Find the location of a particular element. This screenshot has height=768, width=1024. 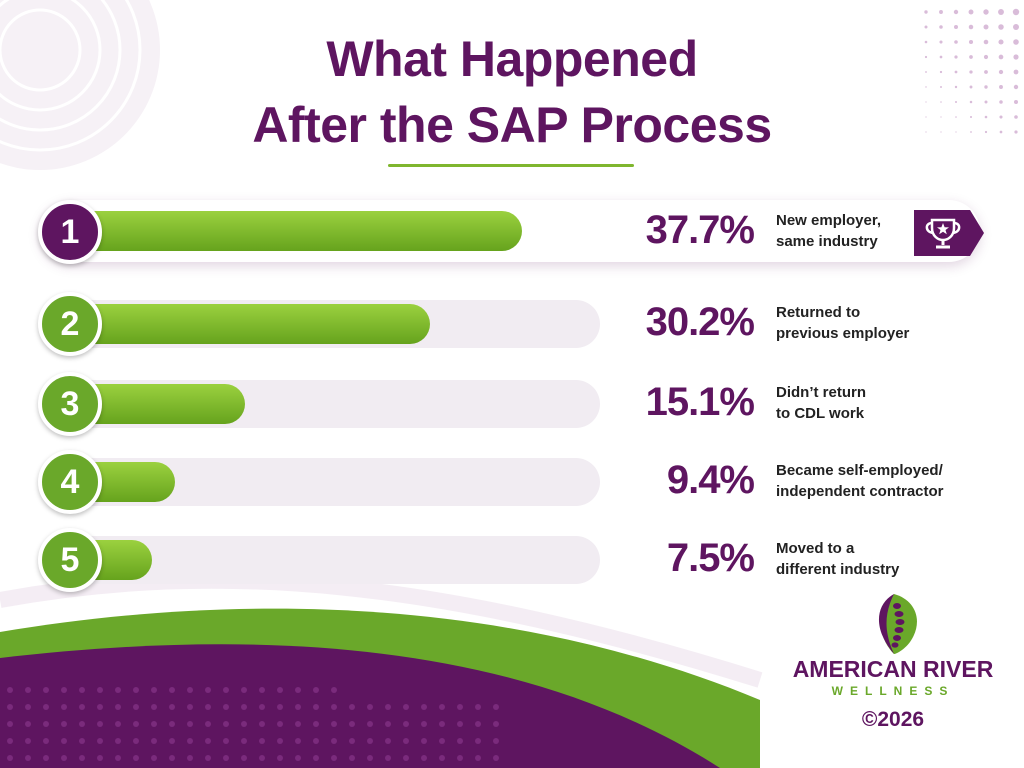

value-label-3: 15.1% is located at coordinates (700, 402).